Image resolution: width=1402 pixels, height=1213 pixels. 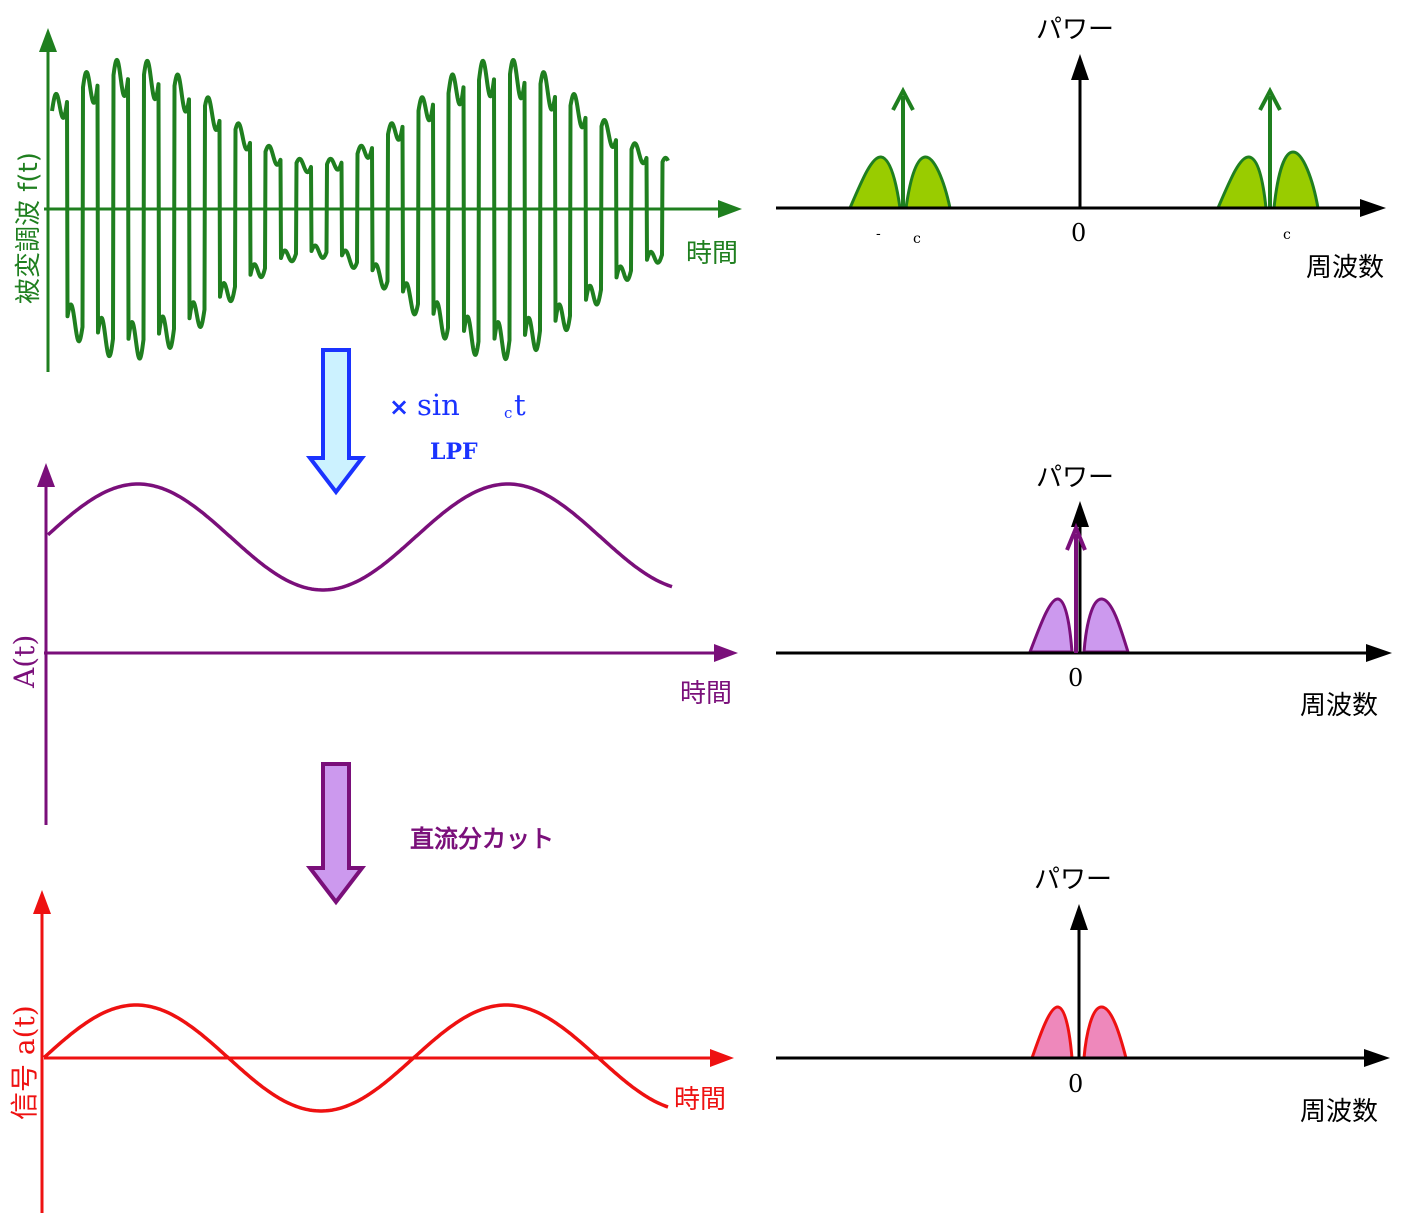 What do you see at coordinates (1084, 592) in the screenshot?
I see `spectrum-envelope: パワー 0 周波数` at bounding box center [1084, 592].